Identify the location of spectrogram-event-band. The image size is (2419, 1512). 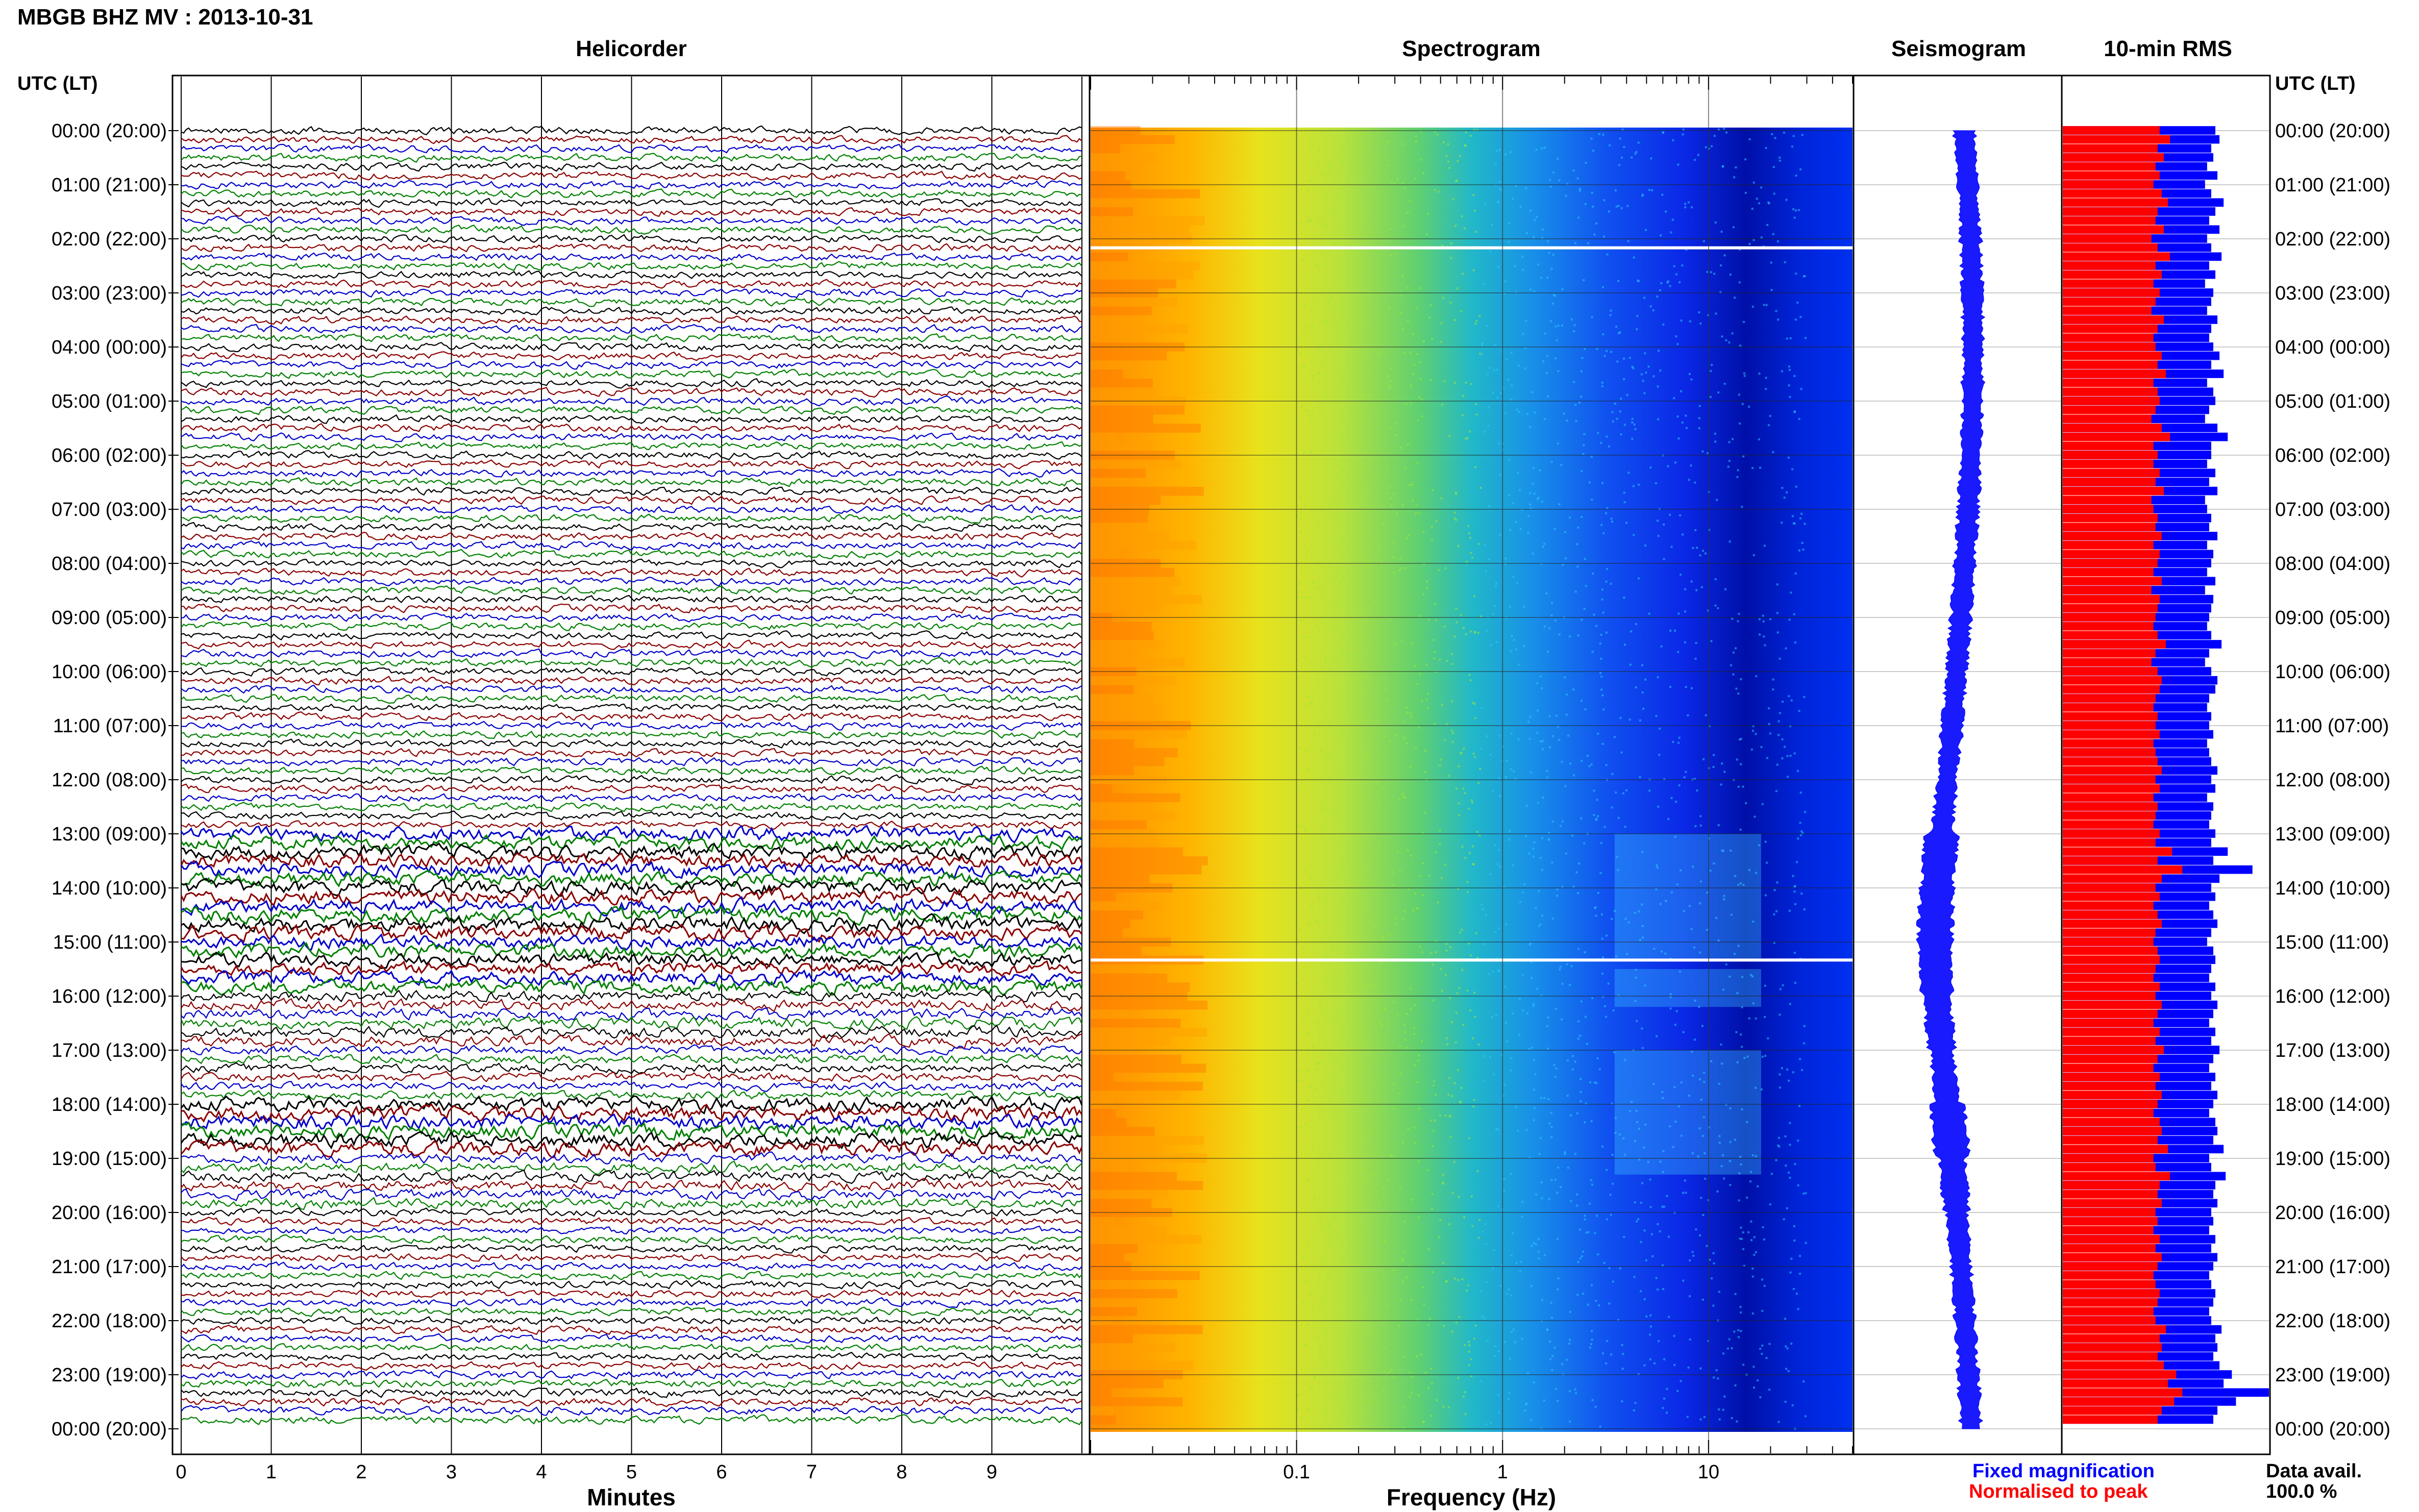
(1687, 988).